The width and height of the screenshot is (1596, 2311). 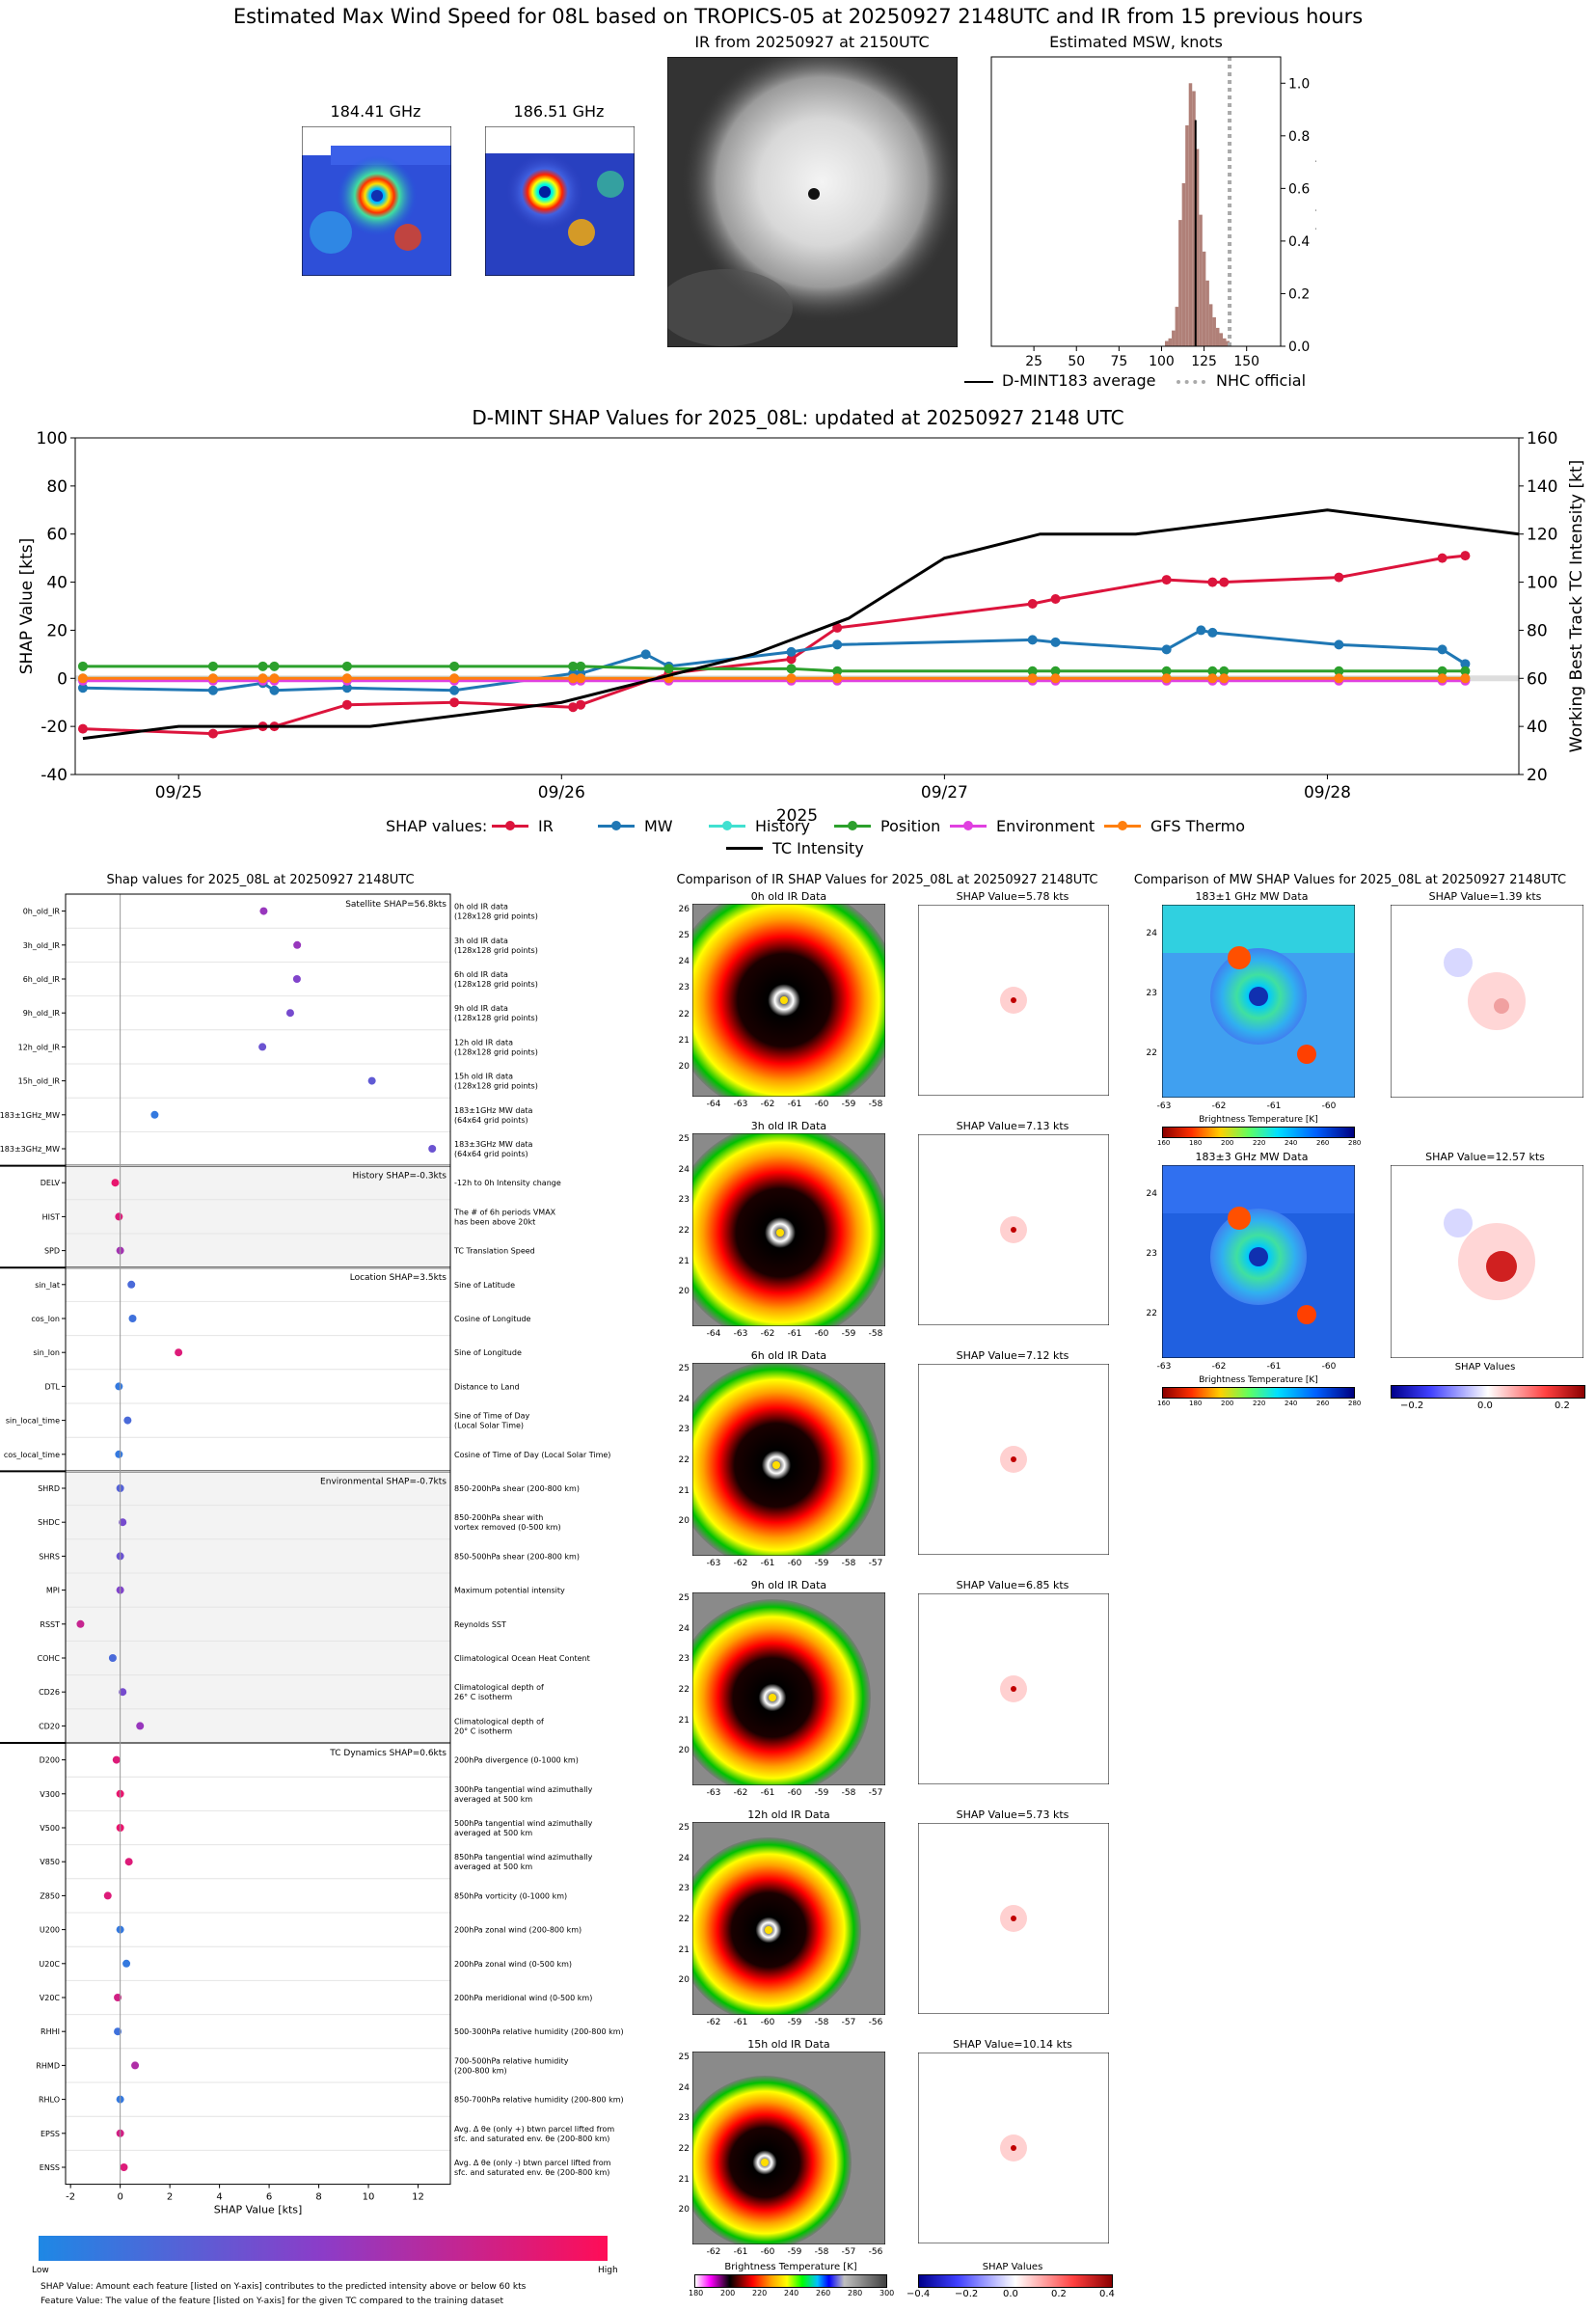 I want to click on hist-ytick-label: 0.4, so click(x=1299, y=242).